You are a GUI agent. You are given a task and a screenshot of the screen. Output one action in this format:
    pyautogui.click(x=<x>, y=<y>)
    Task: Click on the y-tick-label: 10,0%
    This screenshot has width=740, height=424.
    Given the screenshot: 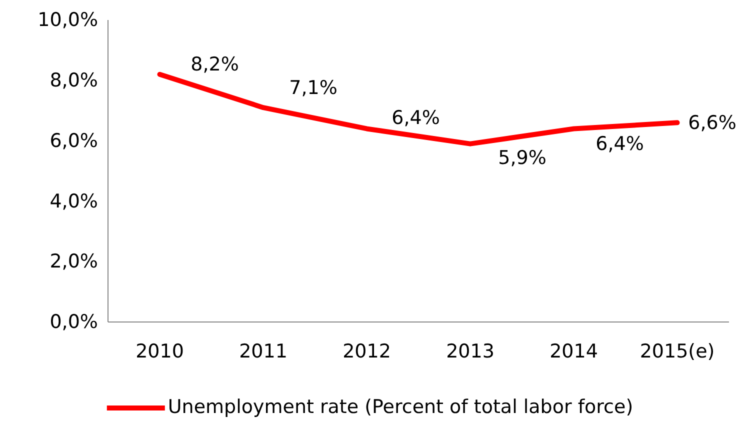 What is the action you would take?
    pyautogui.click(x=68, y=20)
    